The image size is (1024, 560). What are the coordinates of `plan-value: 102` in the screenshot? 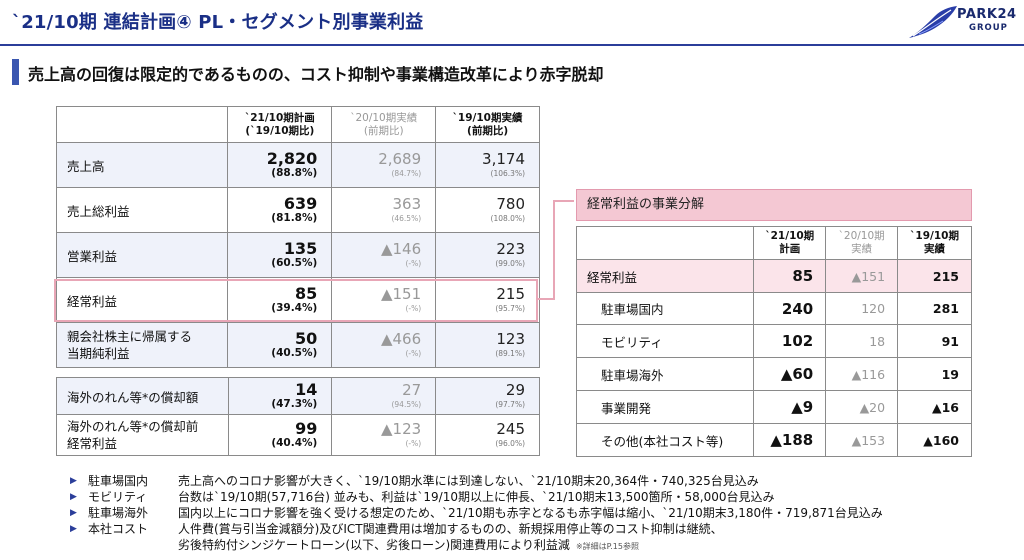 It's located at (790, 341).